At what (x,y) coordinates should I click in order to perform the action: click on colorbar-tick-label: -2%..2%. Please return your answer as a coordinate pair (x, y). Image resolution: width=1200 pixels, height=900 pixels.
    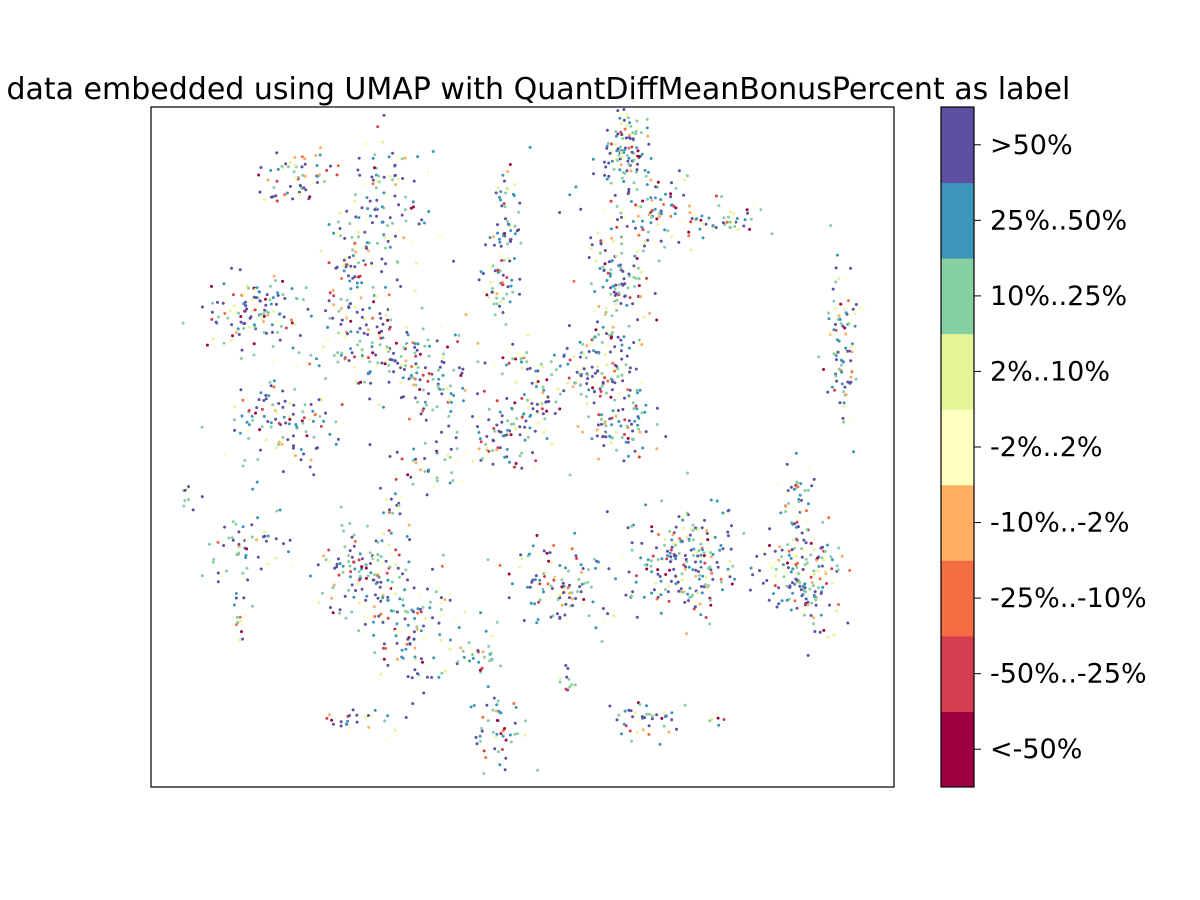
    Looking at the image, I should click on (1046, 447).